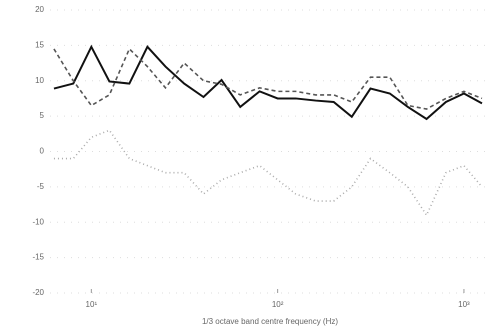 The image size is (496, 333). I want to click on x-tick-label: 10², so click(278, 304).